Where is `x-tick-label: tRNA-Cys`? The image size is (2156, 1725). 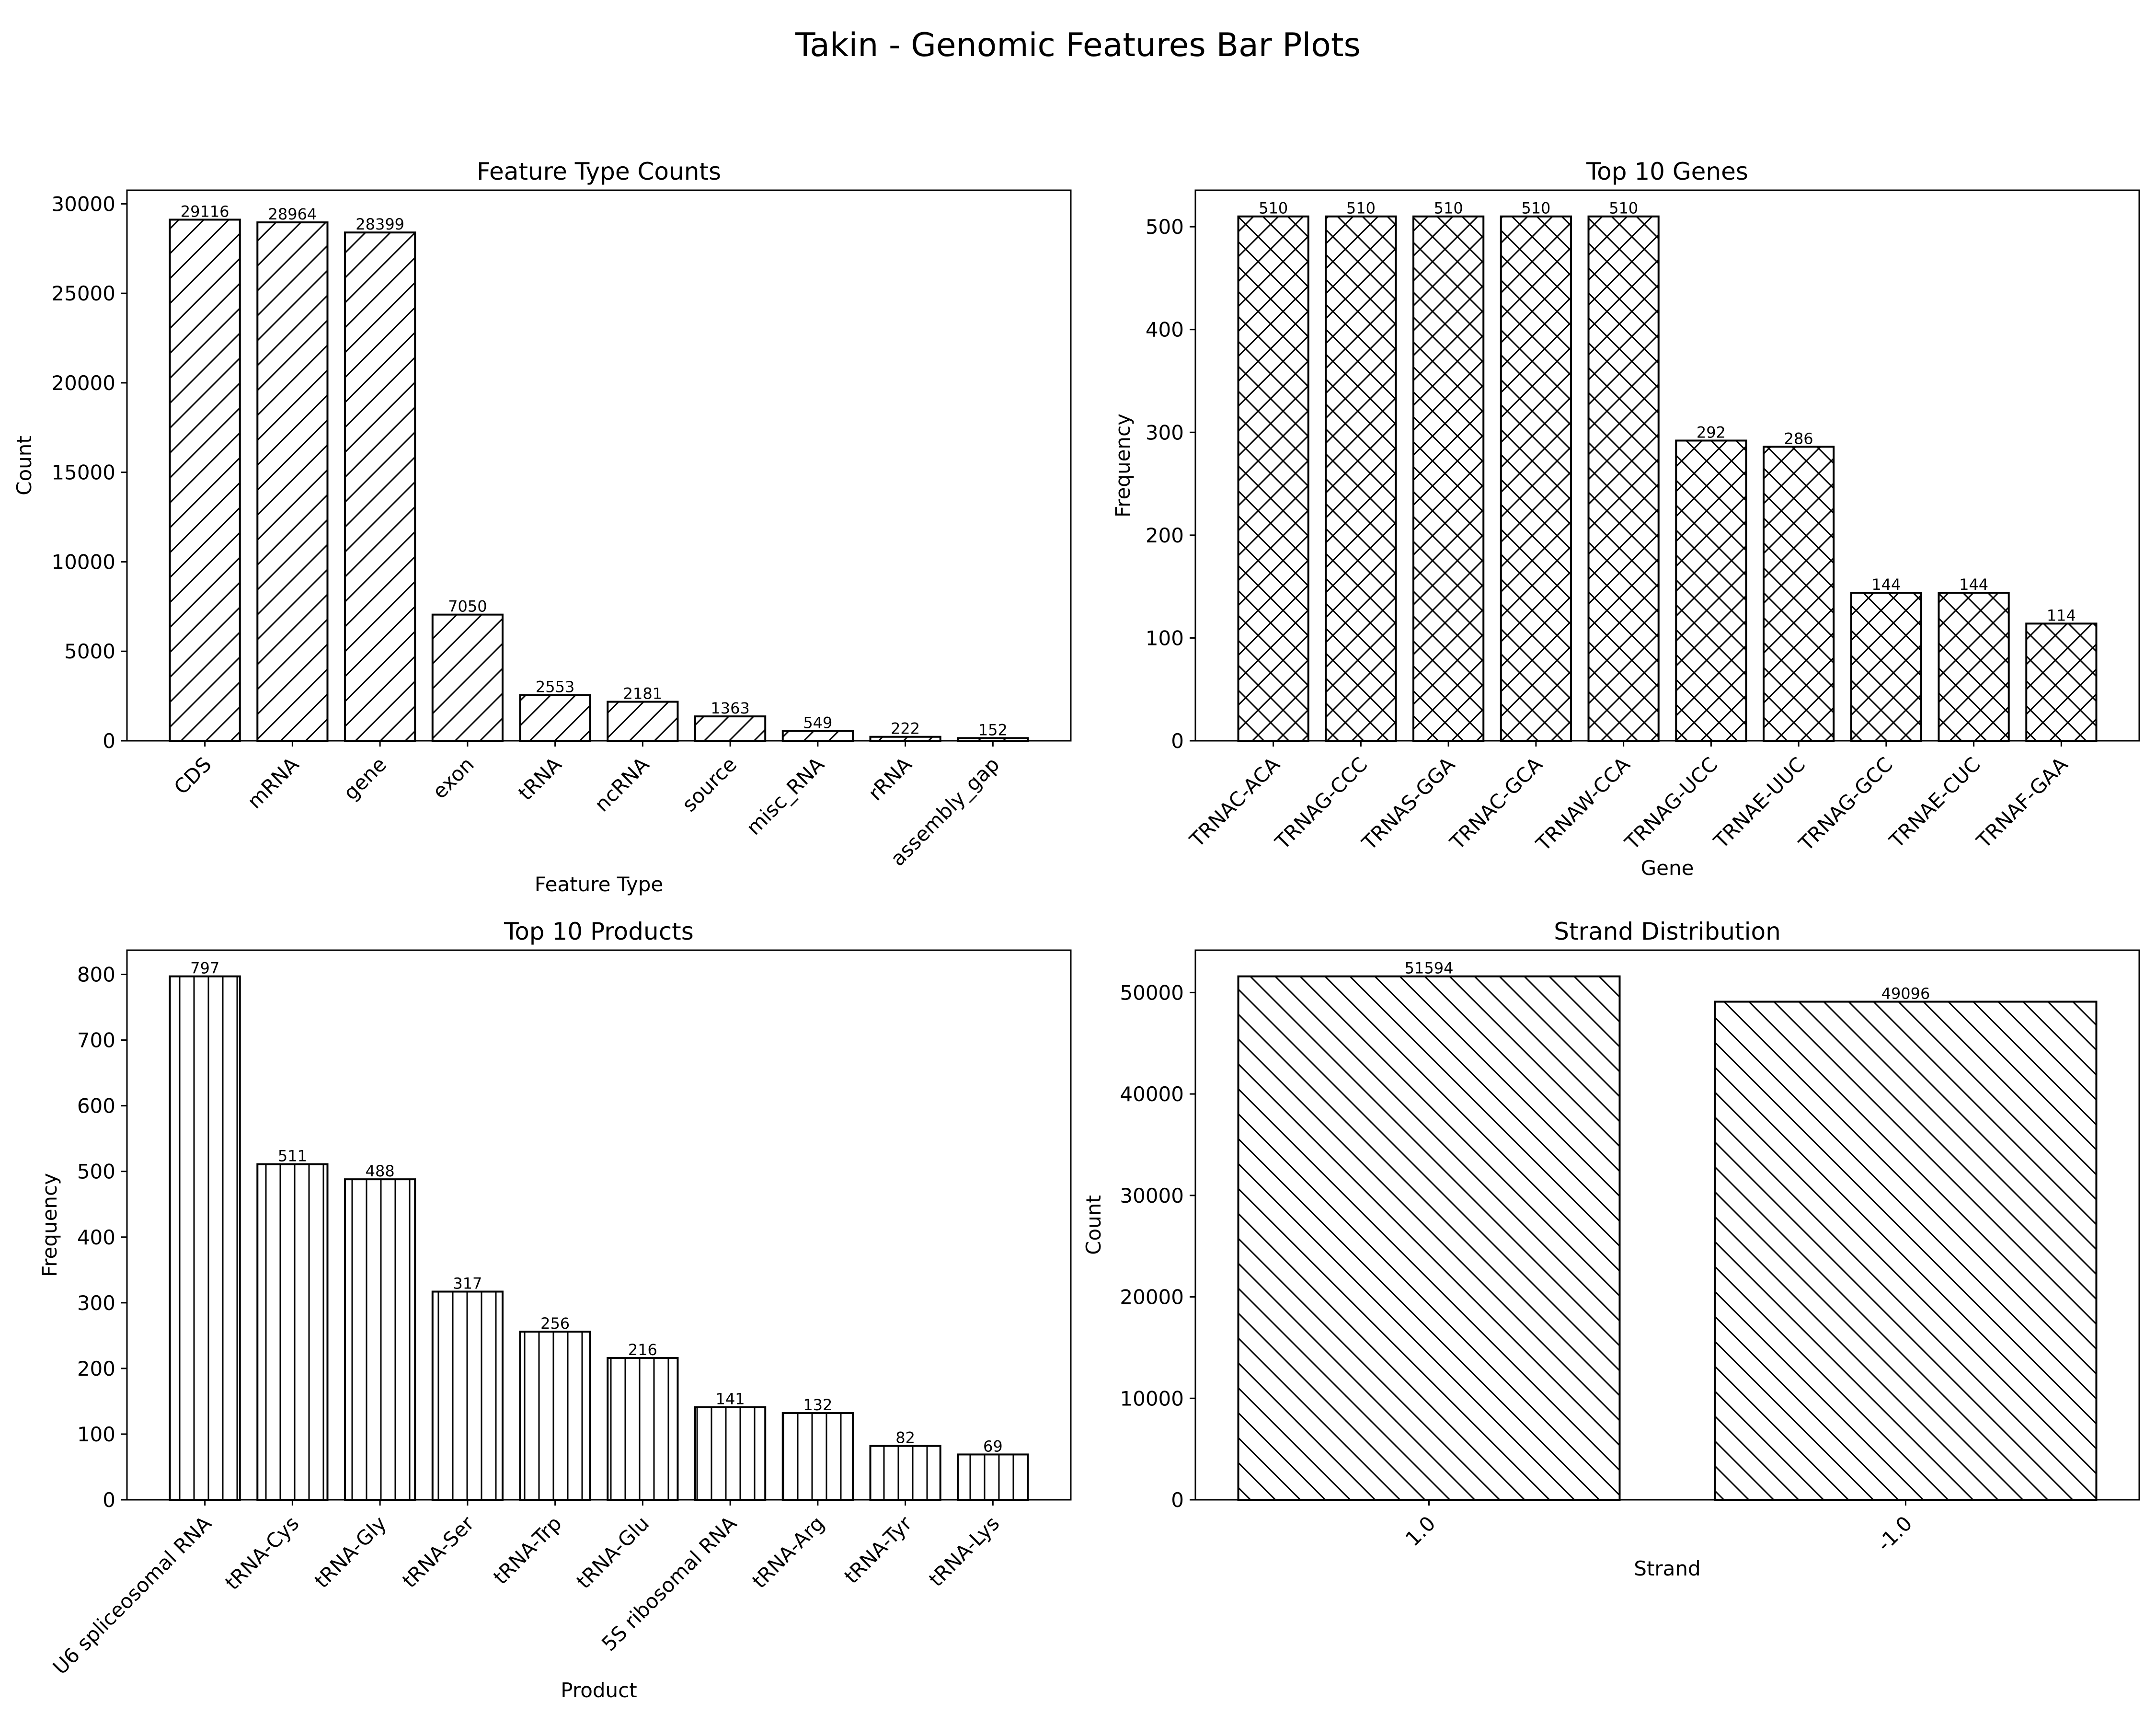
x-tick-label: tRNA-Cys is located at coordinates (261, 1552).